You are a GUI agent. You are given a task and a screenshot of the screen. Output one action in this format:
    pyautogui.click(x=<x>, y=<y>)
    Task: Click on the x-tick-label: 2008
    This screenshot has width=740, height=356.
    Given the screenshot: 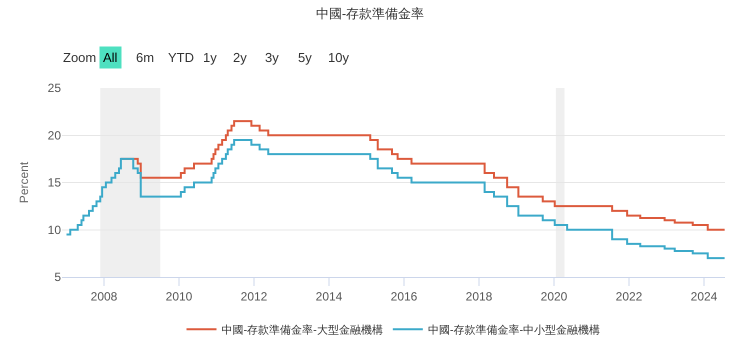 What is the action you would take?
    pyautogui.click(x=104, y=296)
    